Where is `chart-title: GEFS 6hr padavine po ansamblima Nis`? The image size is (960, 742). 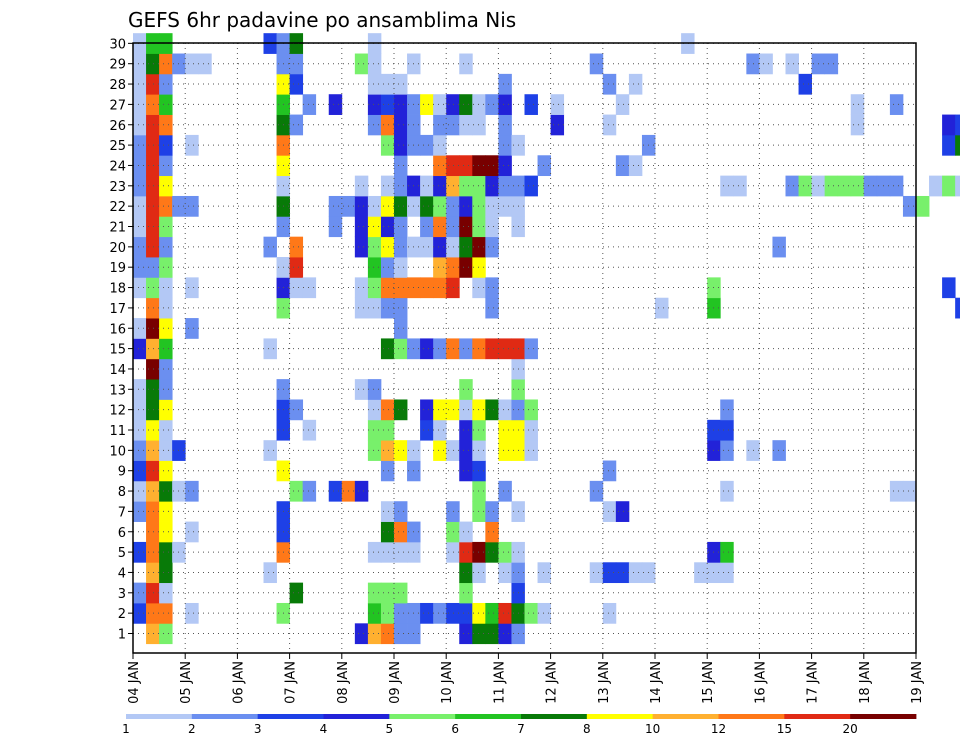 chart-title: GEFS 6hr padavine po ansamblima Nis is located at coordinates (322, 20).